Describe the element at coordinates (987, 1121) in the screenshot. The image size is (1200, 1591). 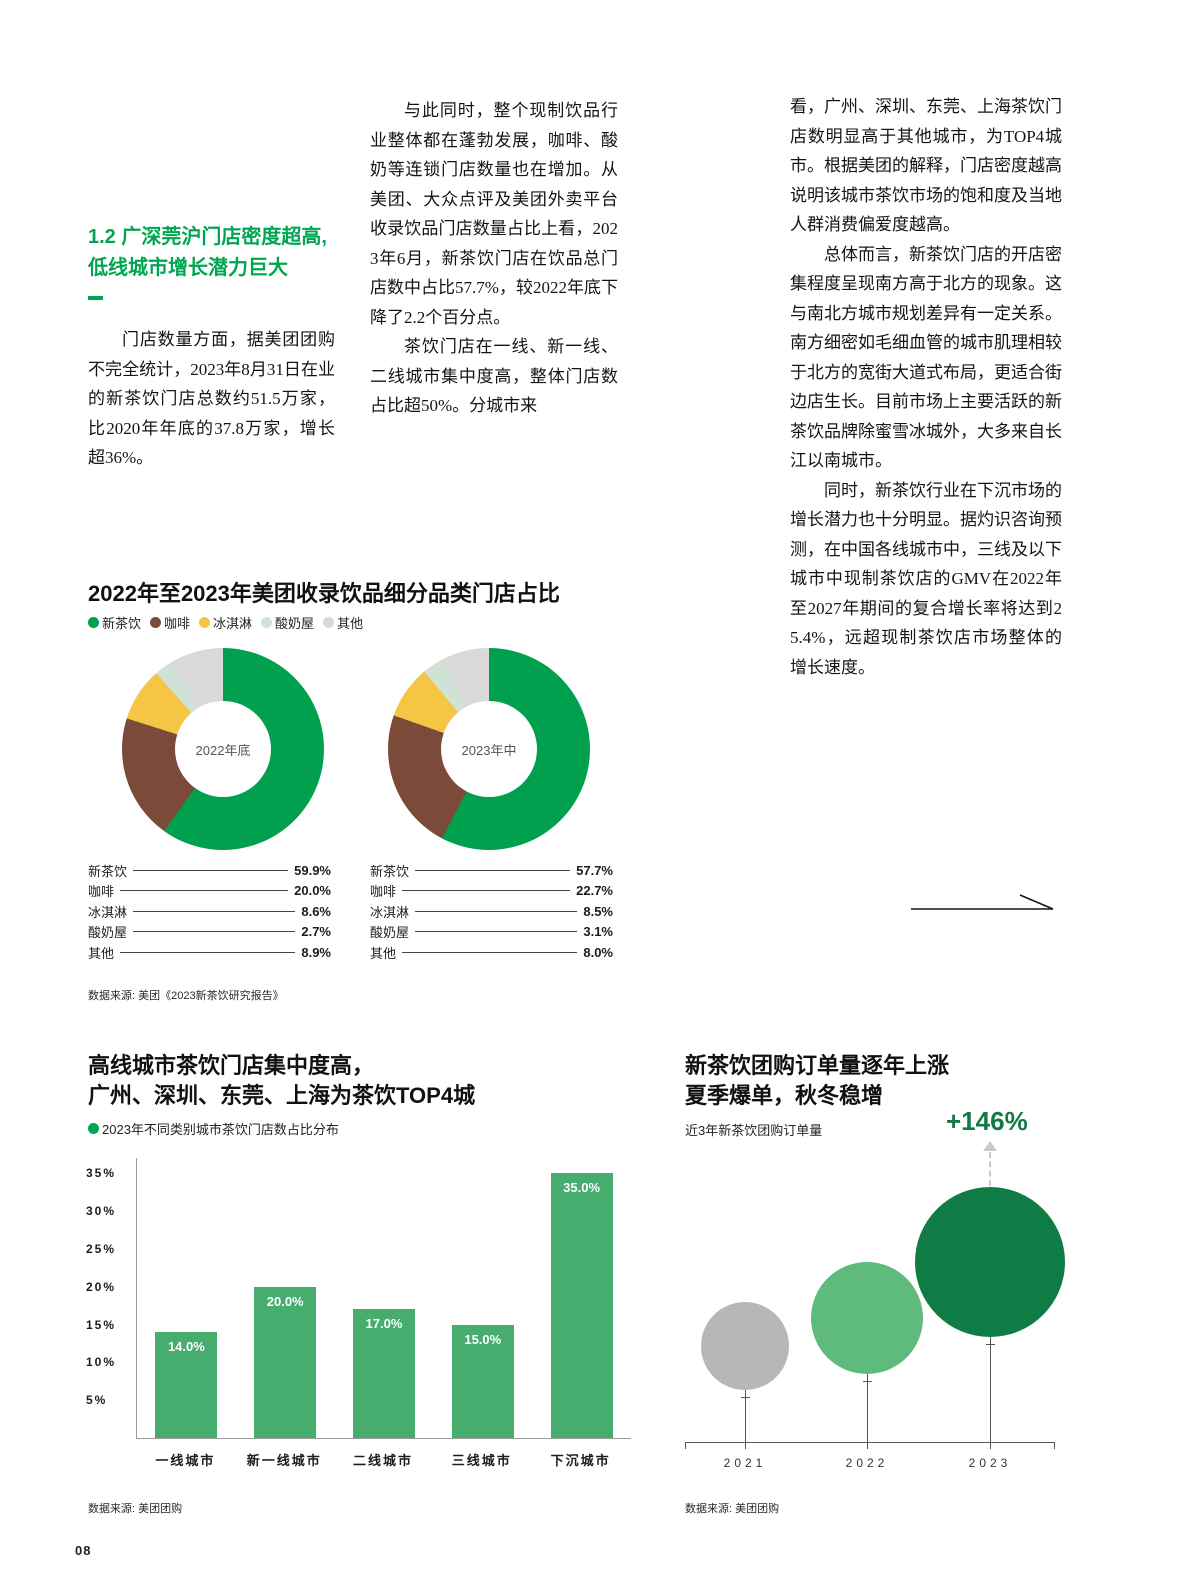
I see `growth-annotation: +146%` at that location.